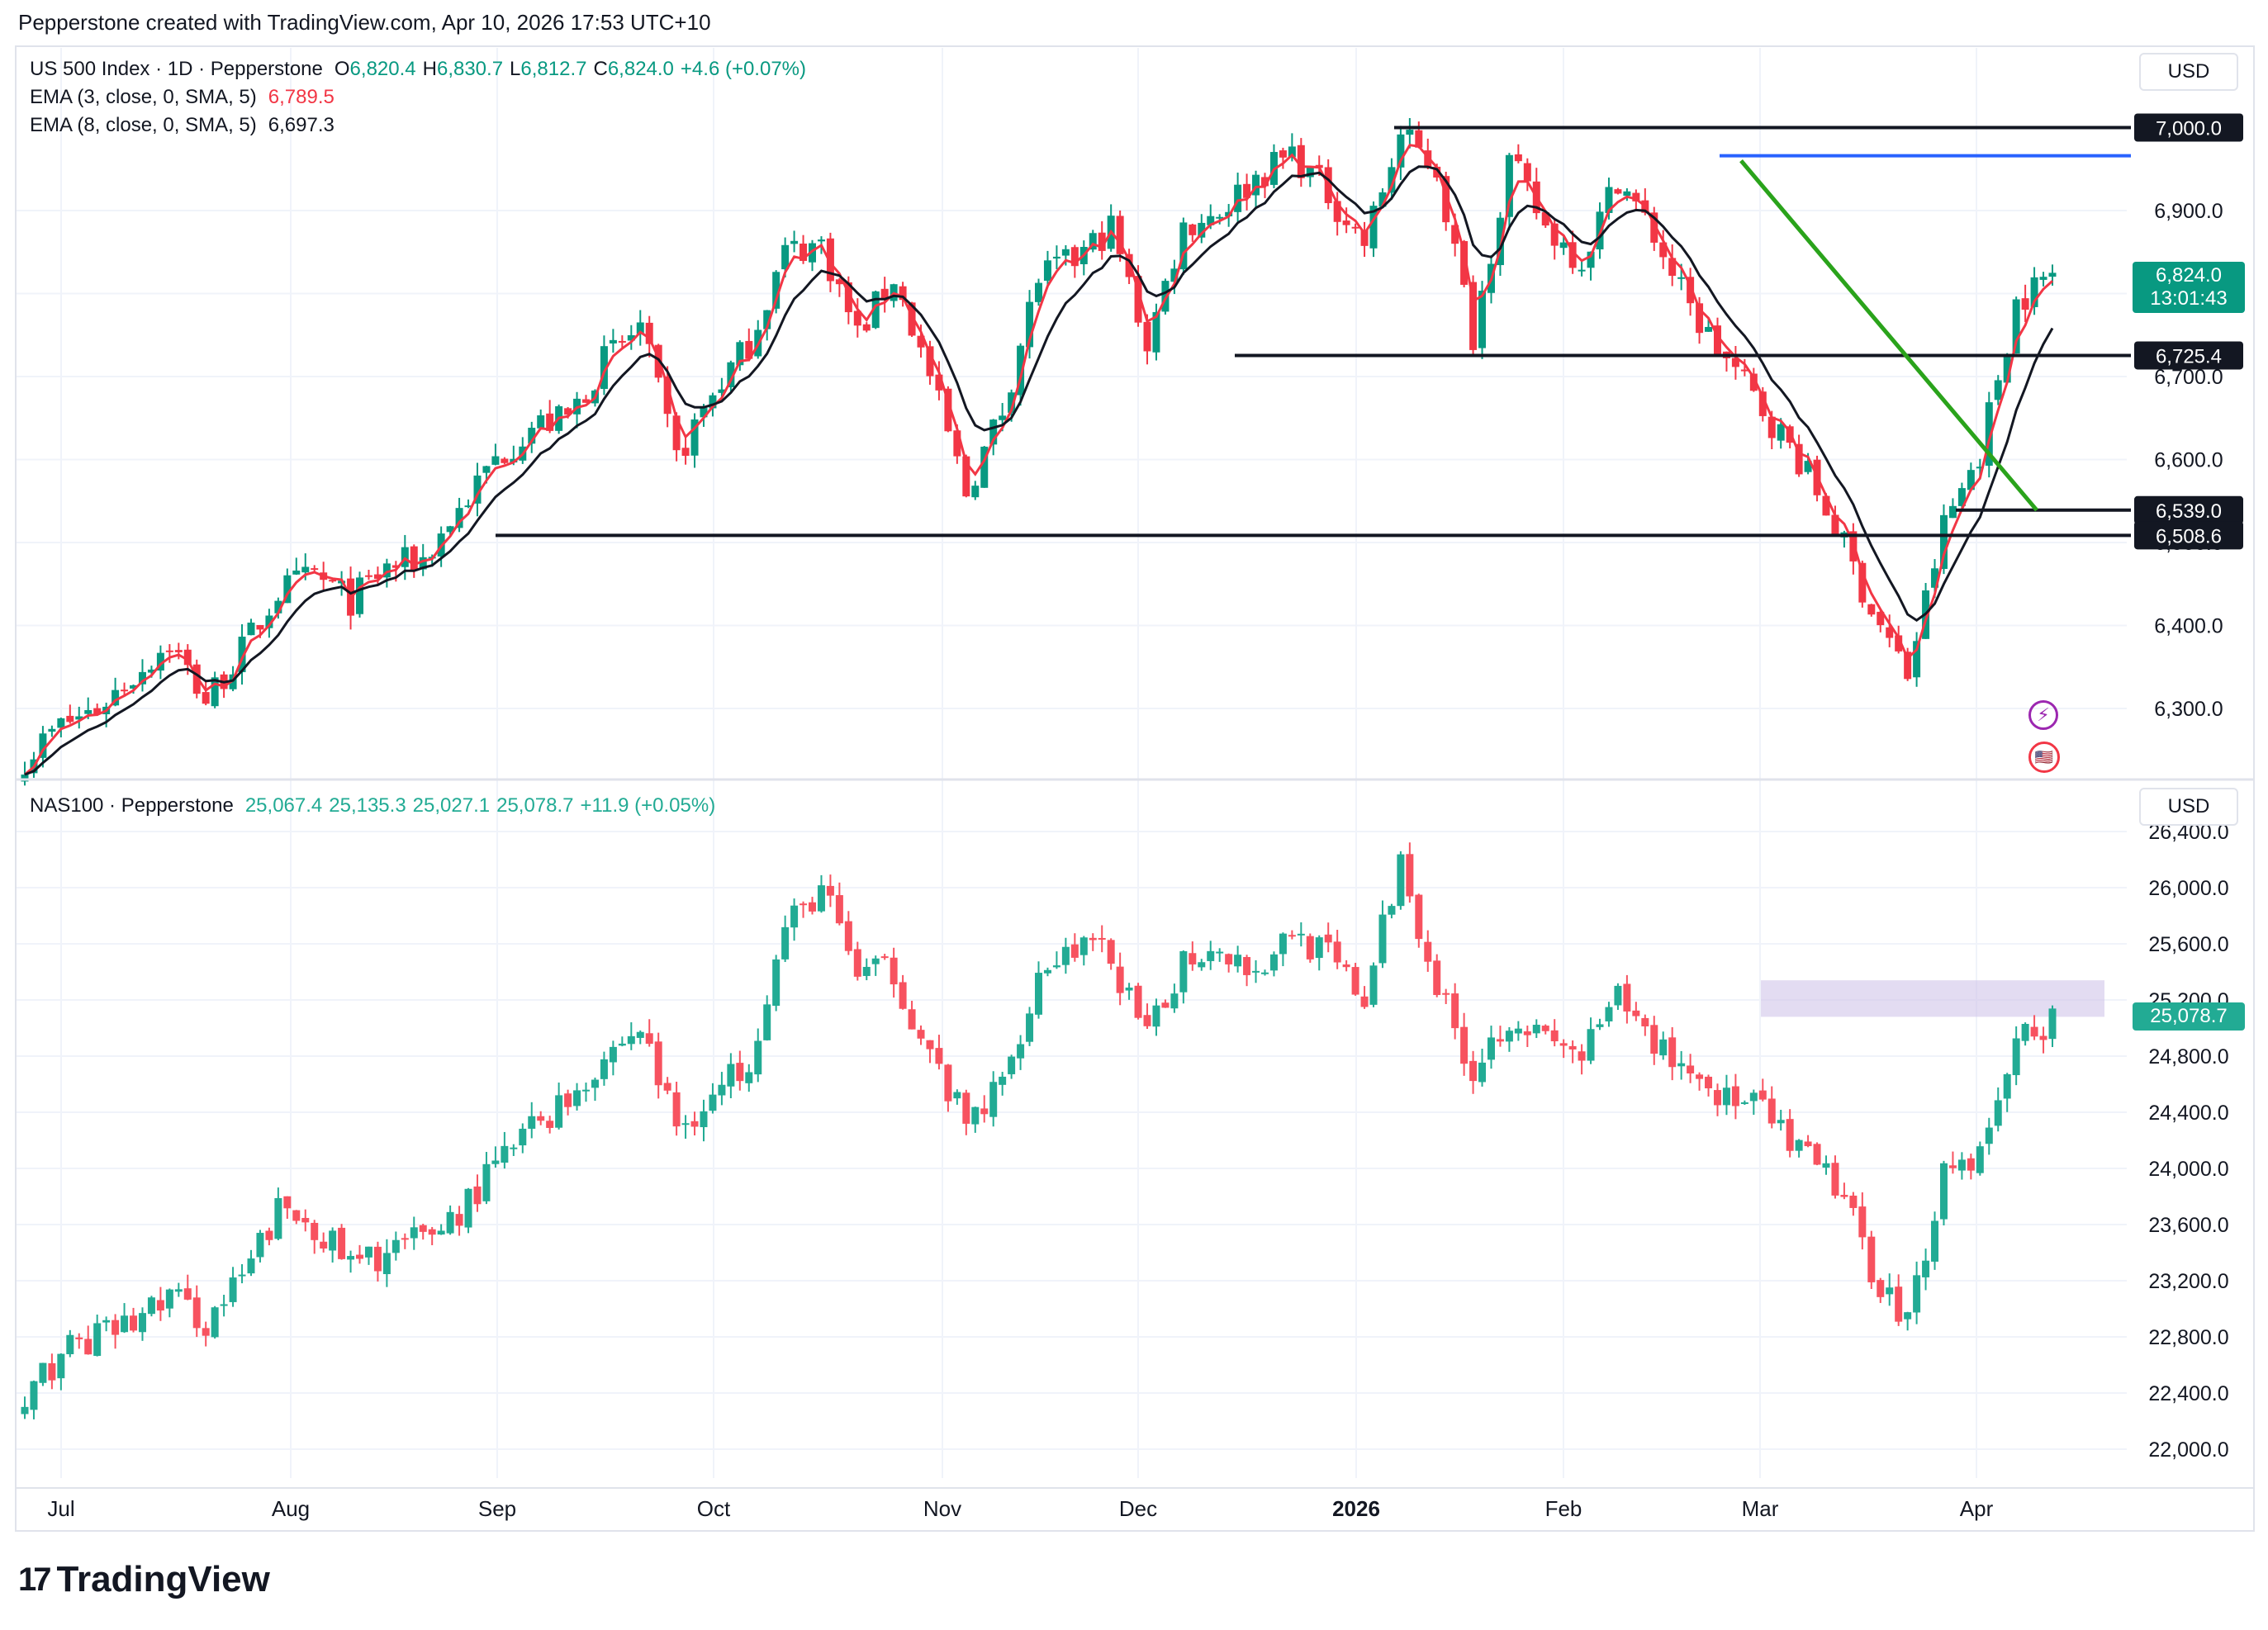  I want to click on nas-price-tick: 24,800.0, so click(2188, 1057).